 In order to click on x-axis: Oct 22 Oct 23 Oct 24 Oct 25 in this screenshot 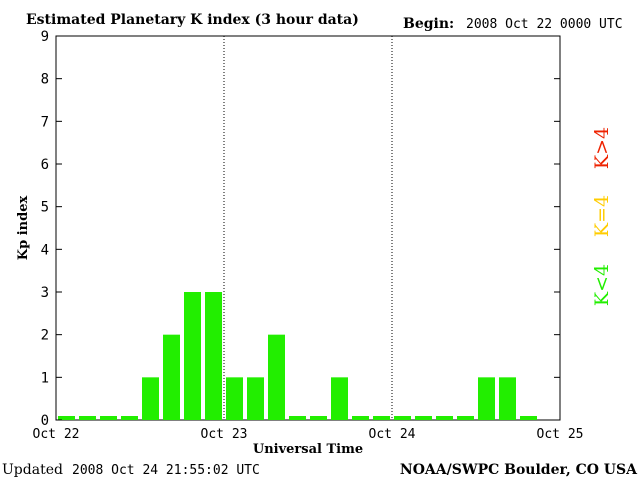, I will do `click(308, 434)`.